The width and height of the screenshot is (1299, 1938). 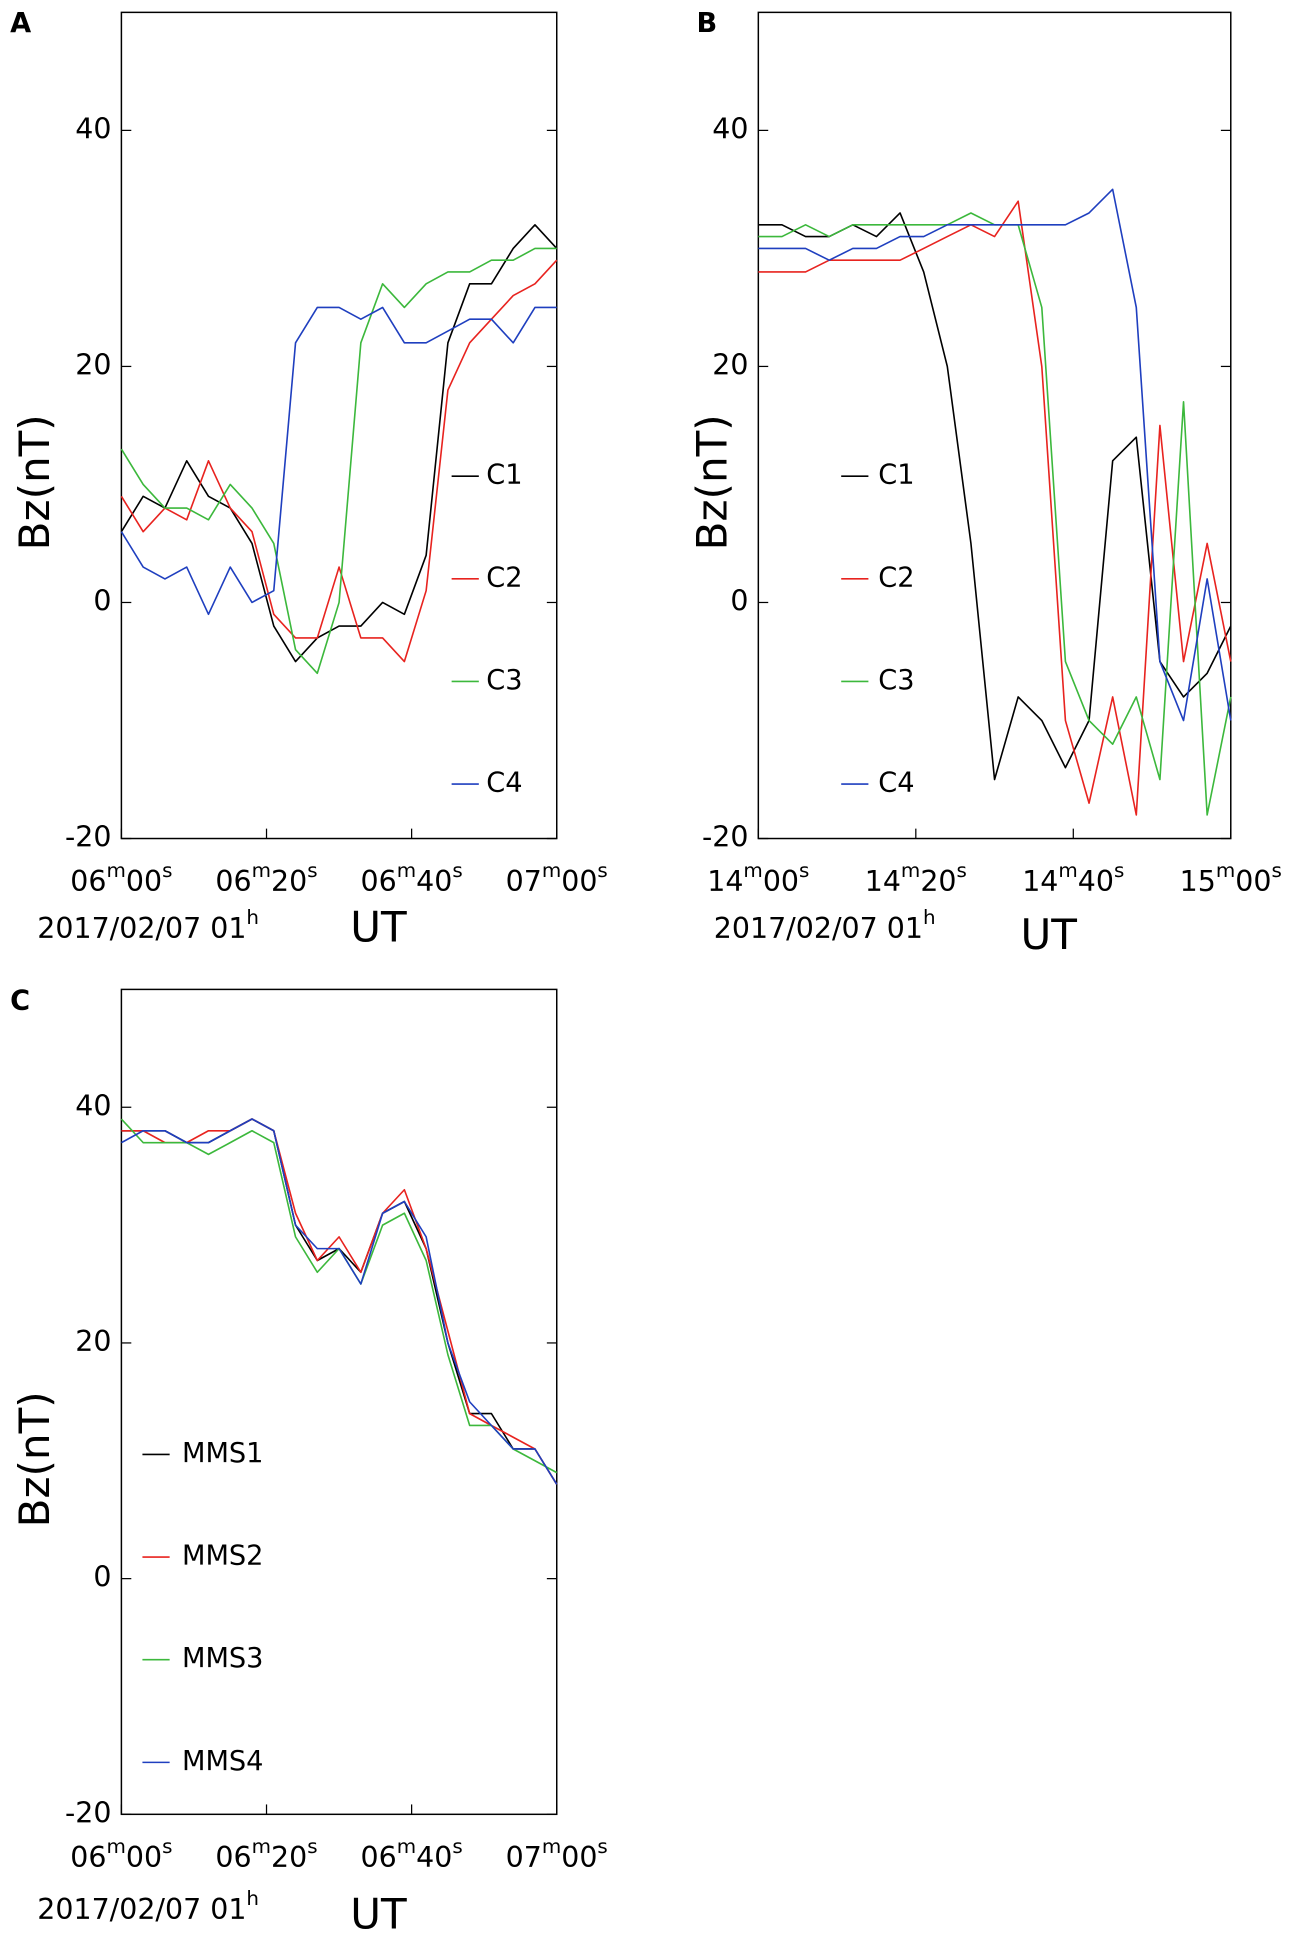 I want to click on panel-label: B, so click(x=706, y=23).